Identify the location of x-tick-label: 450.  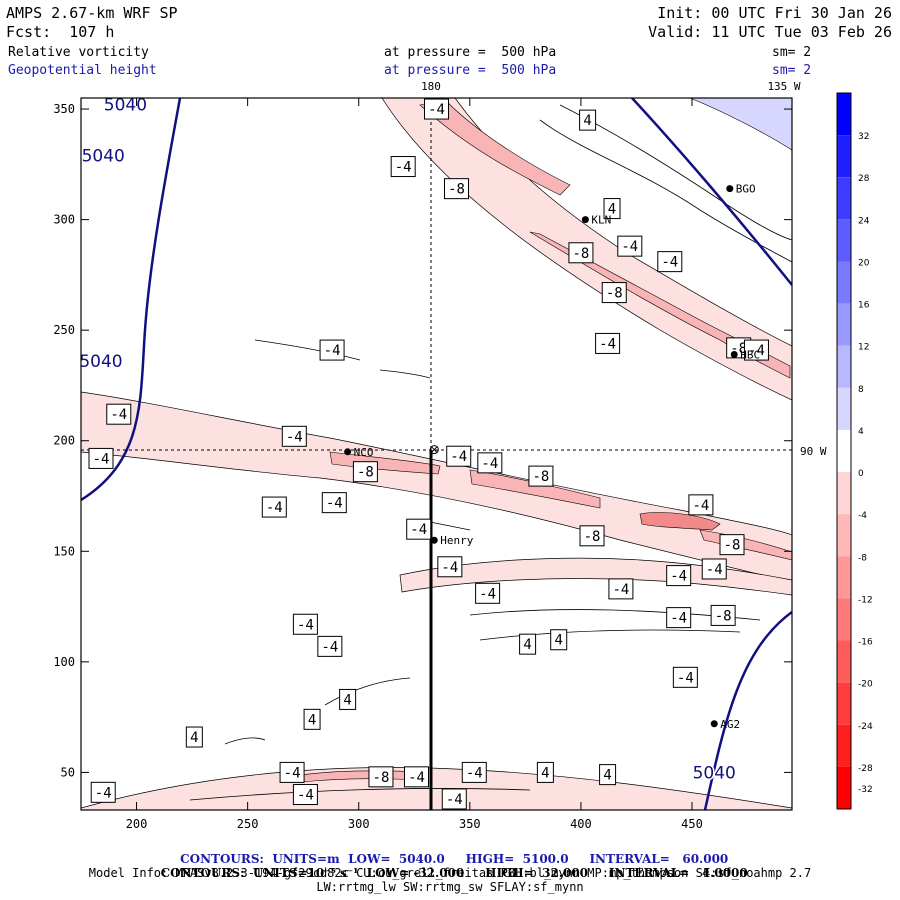
(692, 824).